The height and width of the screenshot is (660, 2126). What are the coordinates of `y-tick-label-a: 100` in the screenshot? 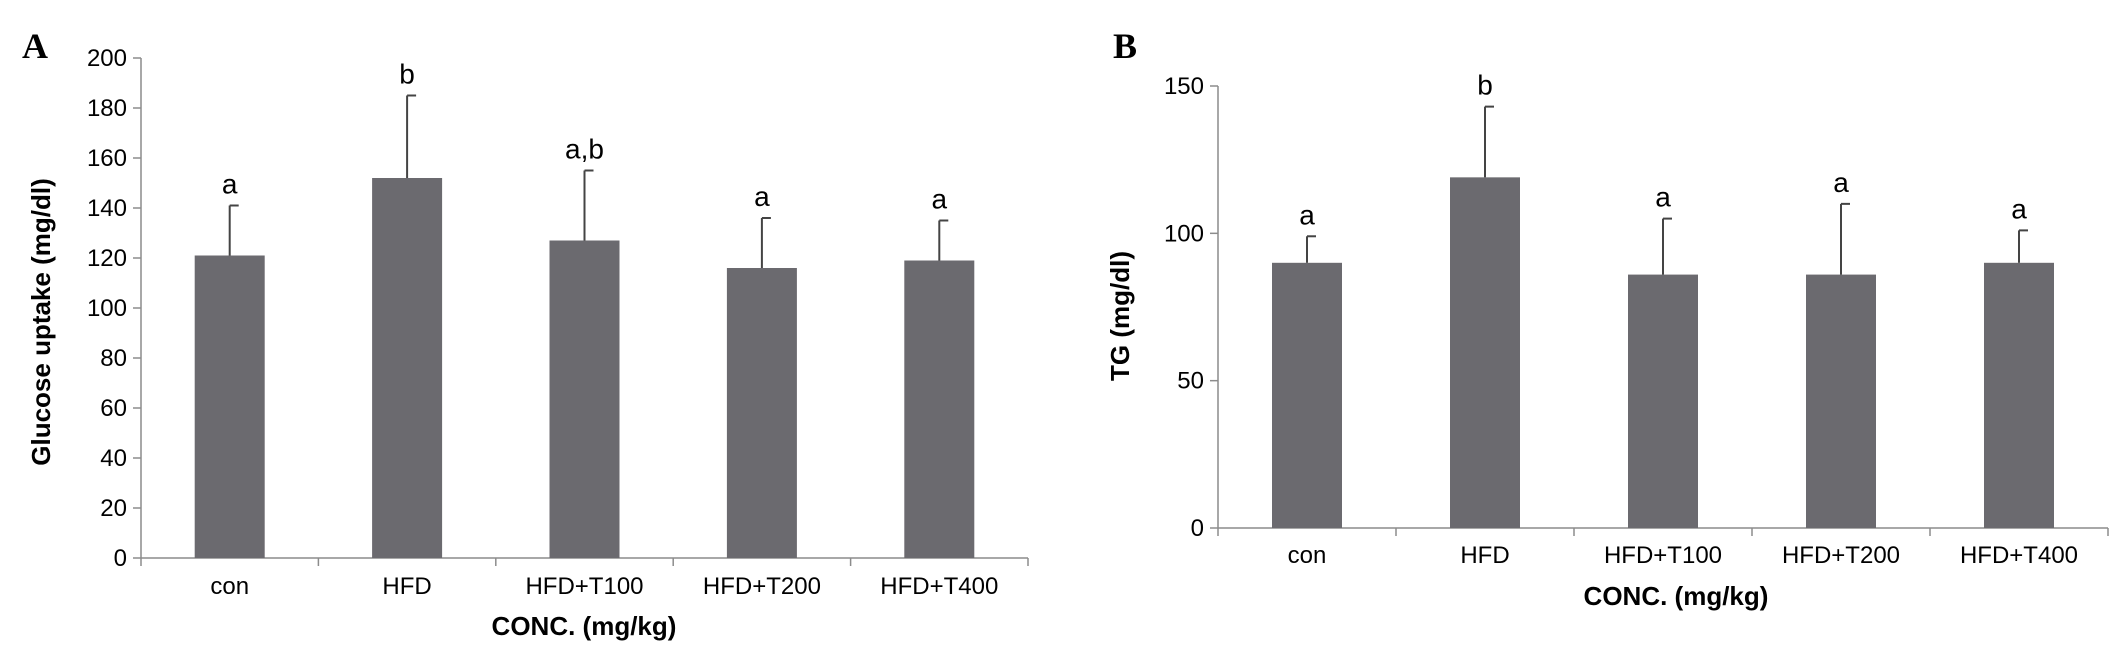 It's located at (107, 308).